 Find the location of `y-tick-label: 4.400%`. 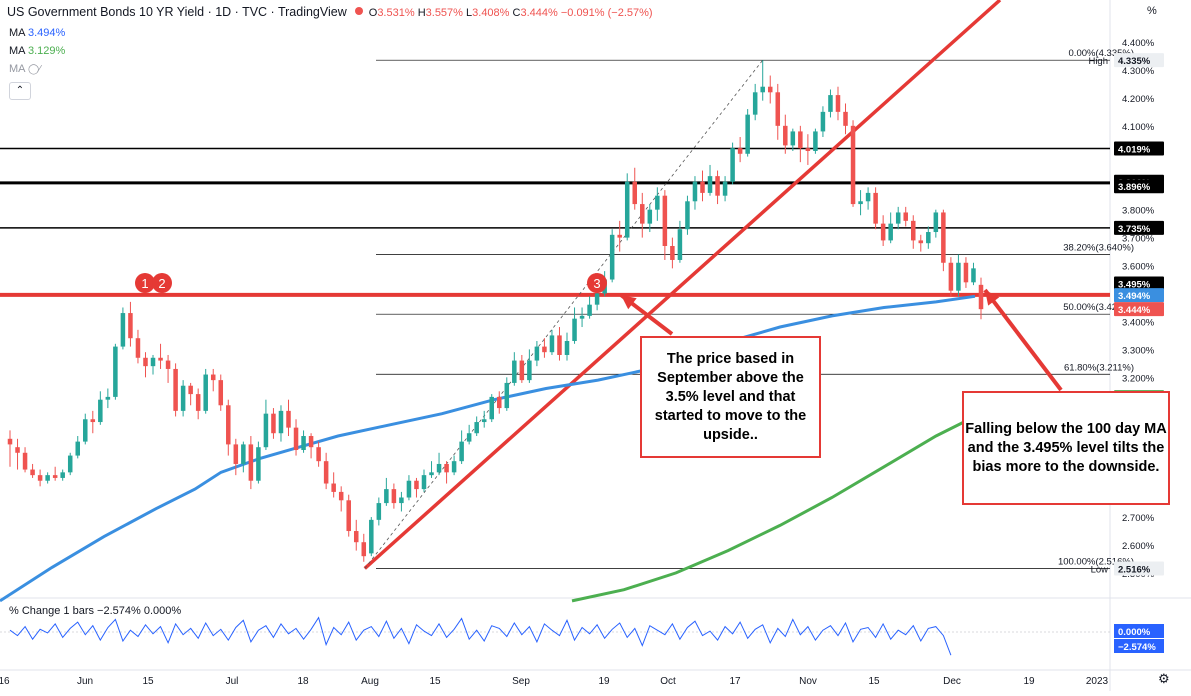

y-tick-label: 4.400% is located at coordinates (1138, 43).